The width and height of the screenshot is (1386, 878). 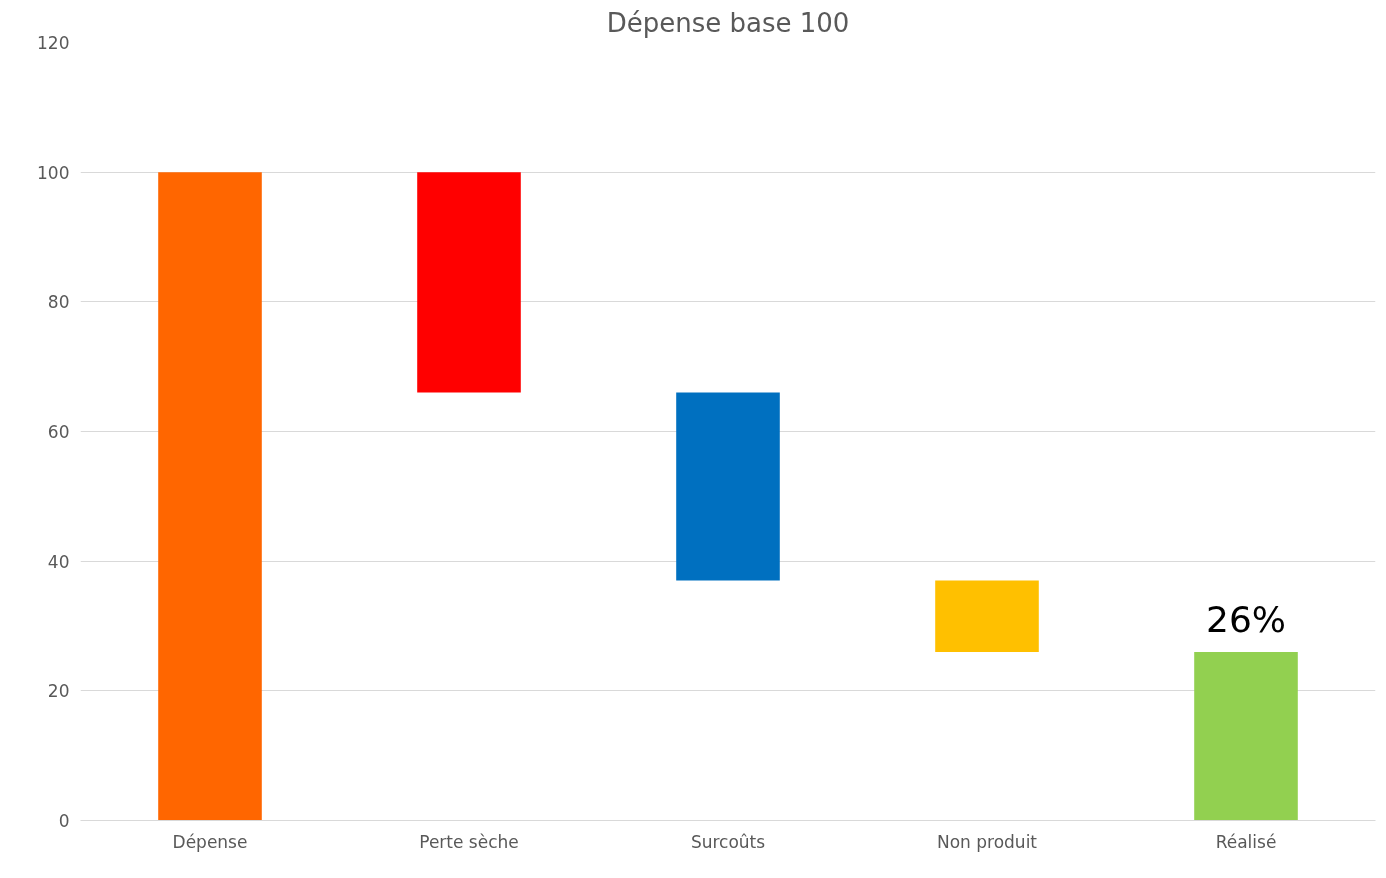 I want to click on y-tick-label: 40, so click(x=58, y=561).